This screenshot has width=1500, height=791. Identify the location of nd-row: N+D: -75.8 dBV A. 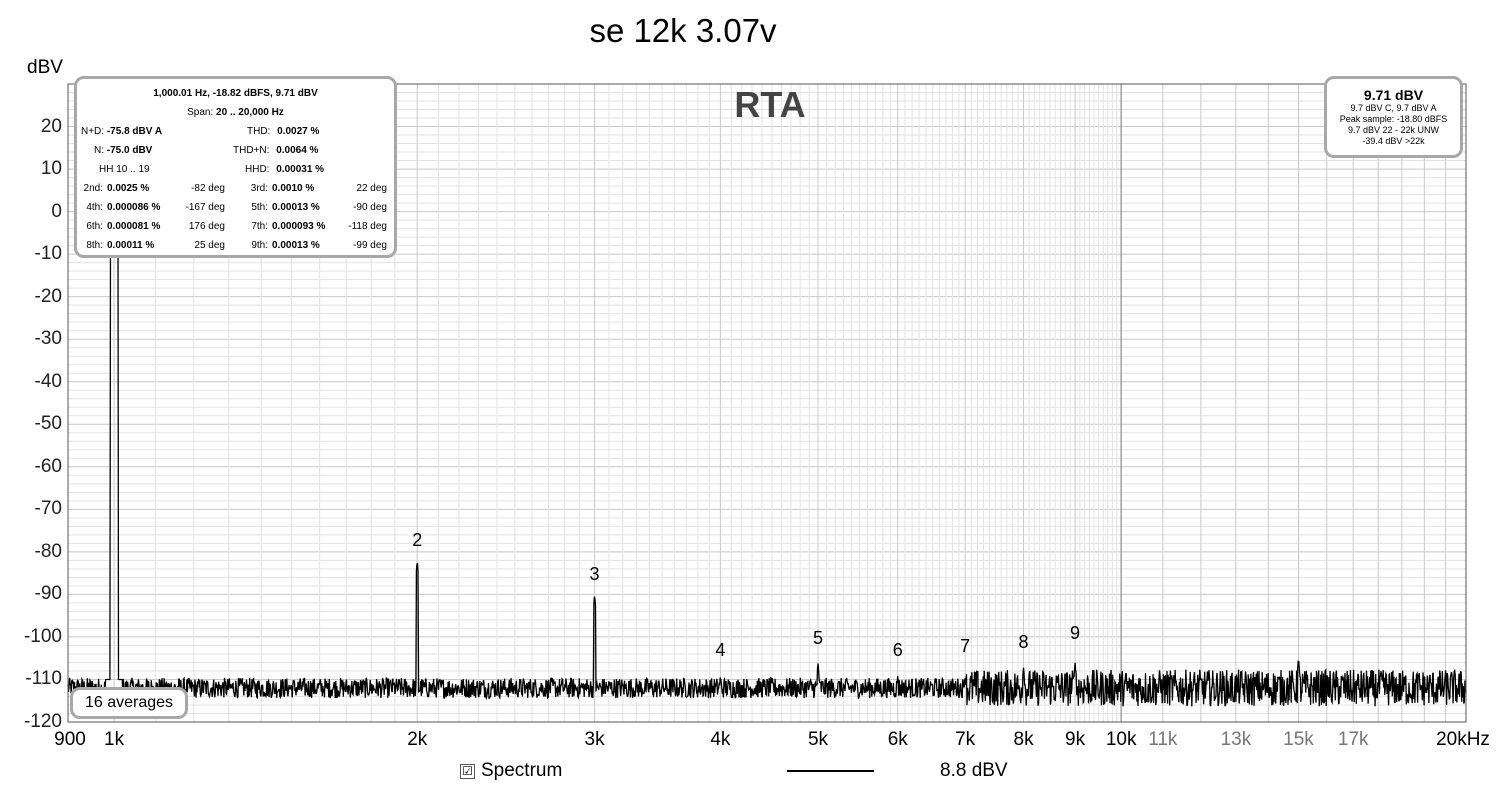
(121, 131).